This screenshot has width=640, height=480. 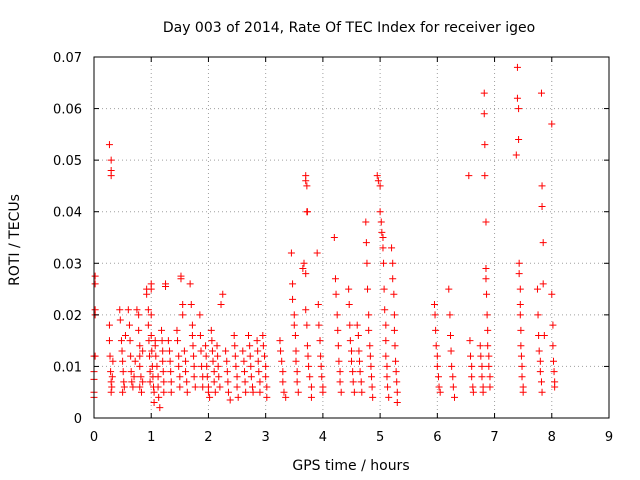 I want to click on x-tick-label: 4, so click(x=323, y=437).